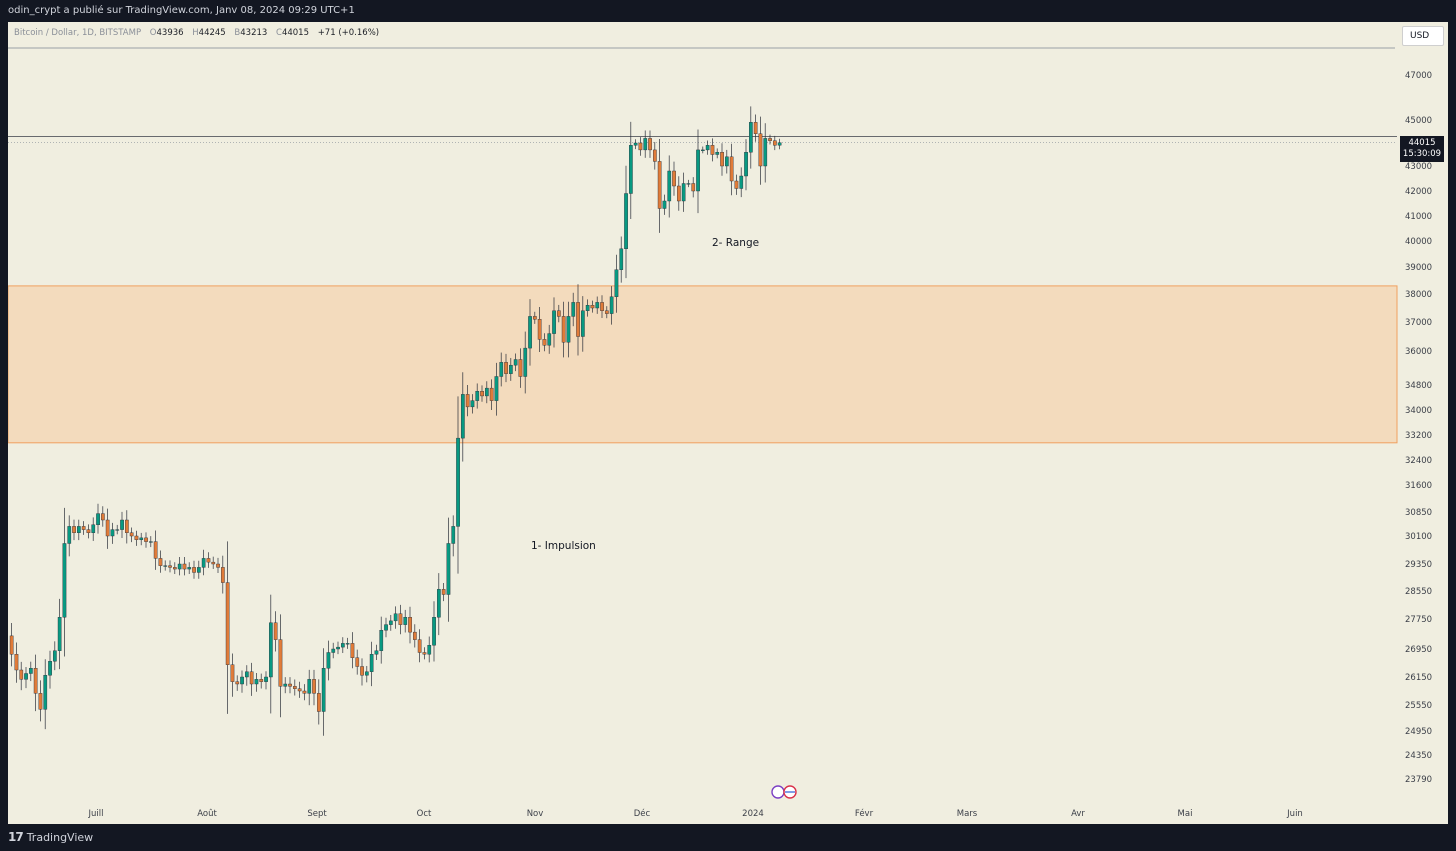  Describe the element at coordinates (1078, 814) in the screenshot. I see `x-tick-label: Avr` at that location.